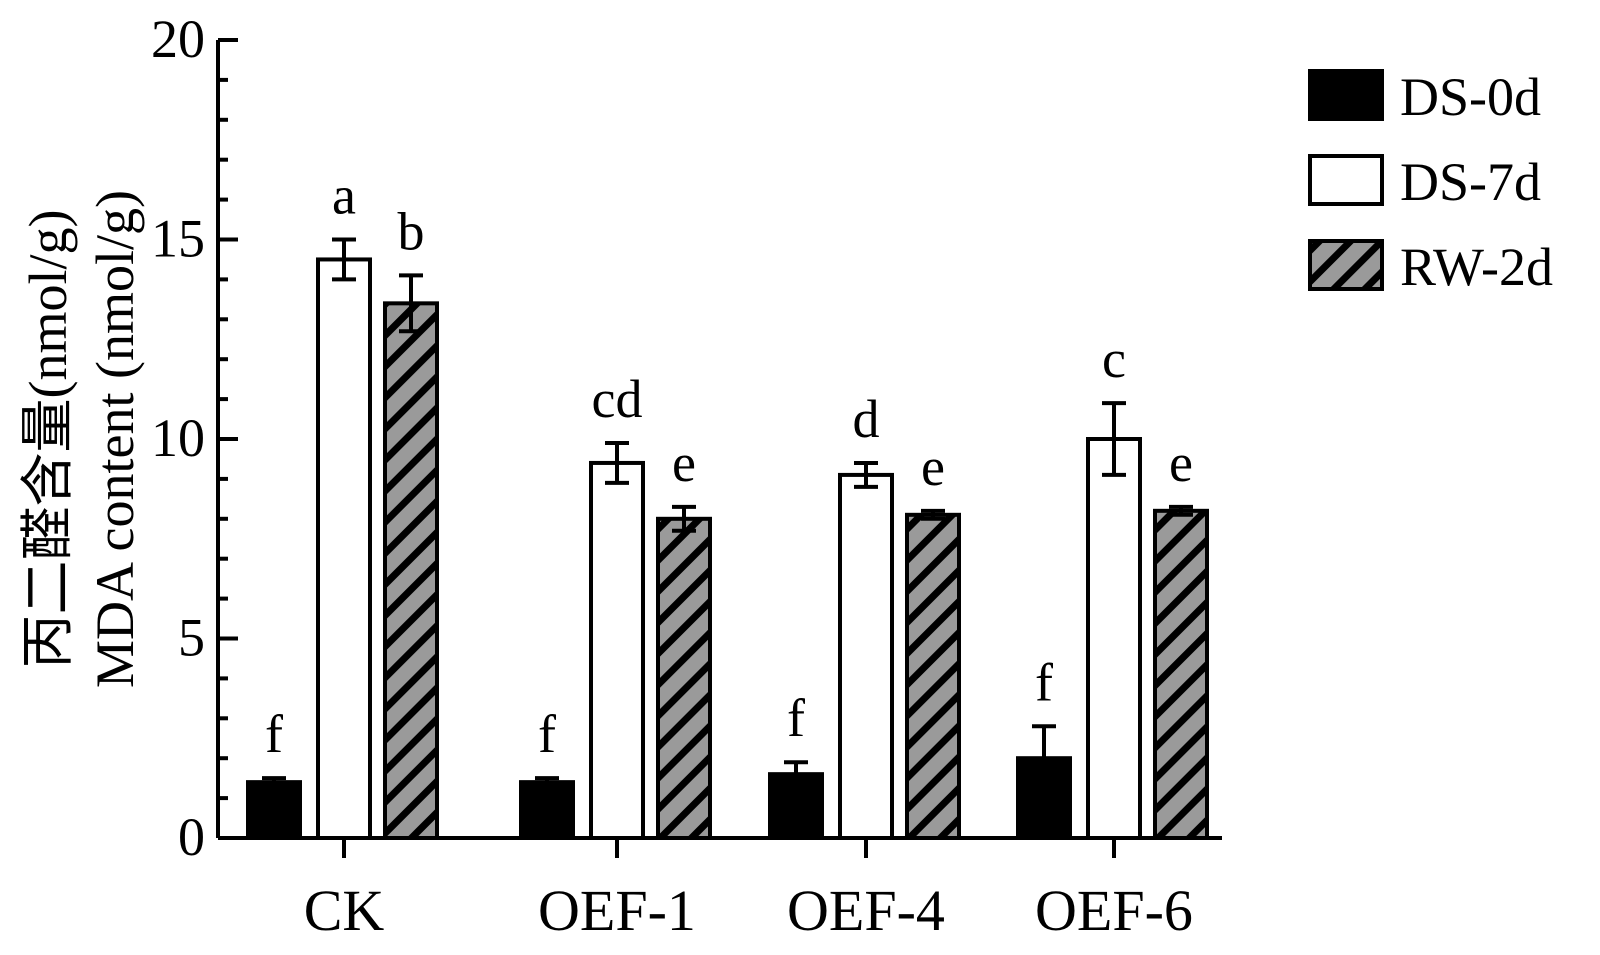 Image resolution: width=1600 pixels, height=955 pixels. I want to click on legend-label: RW-2d, so click(1476, 267).